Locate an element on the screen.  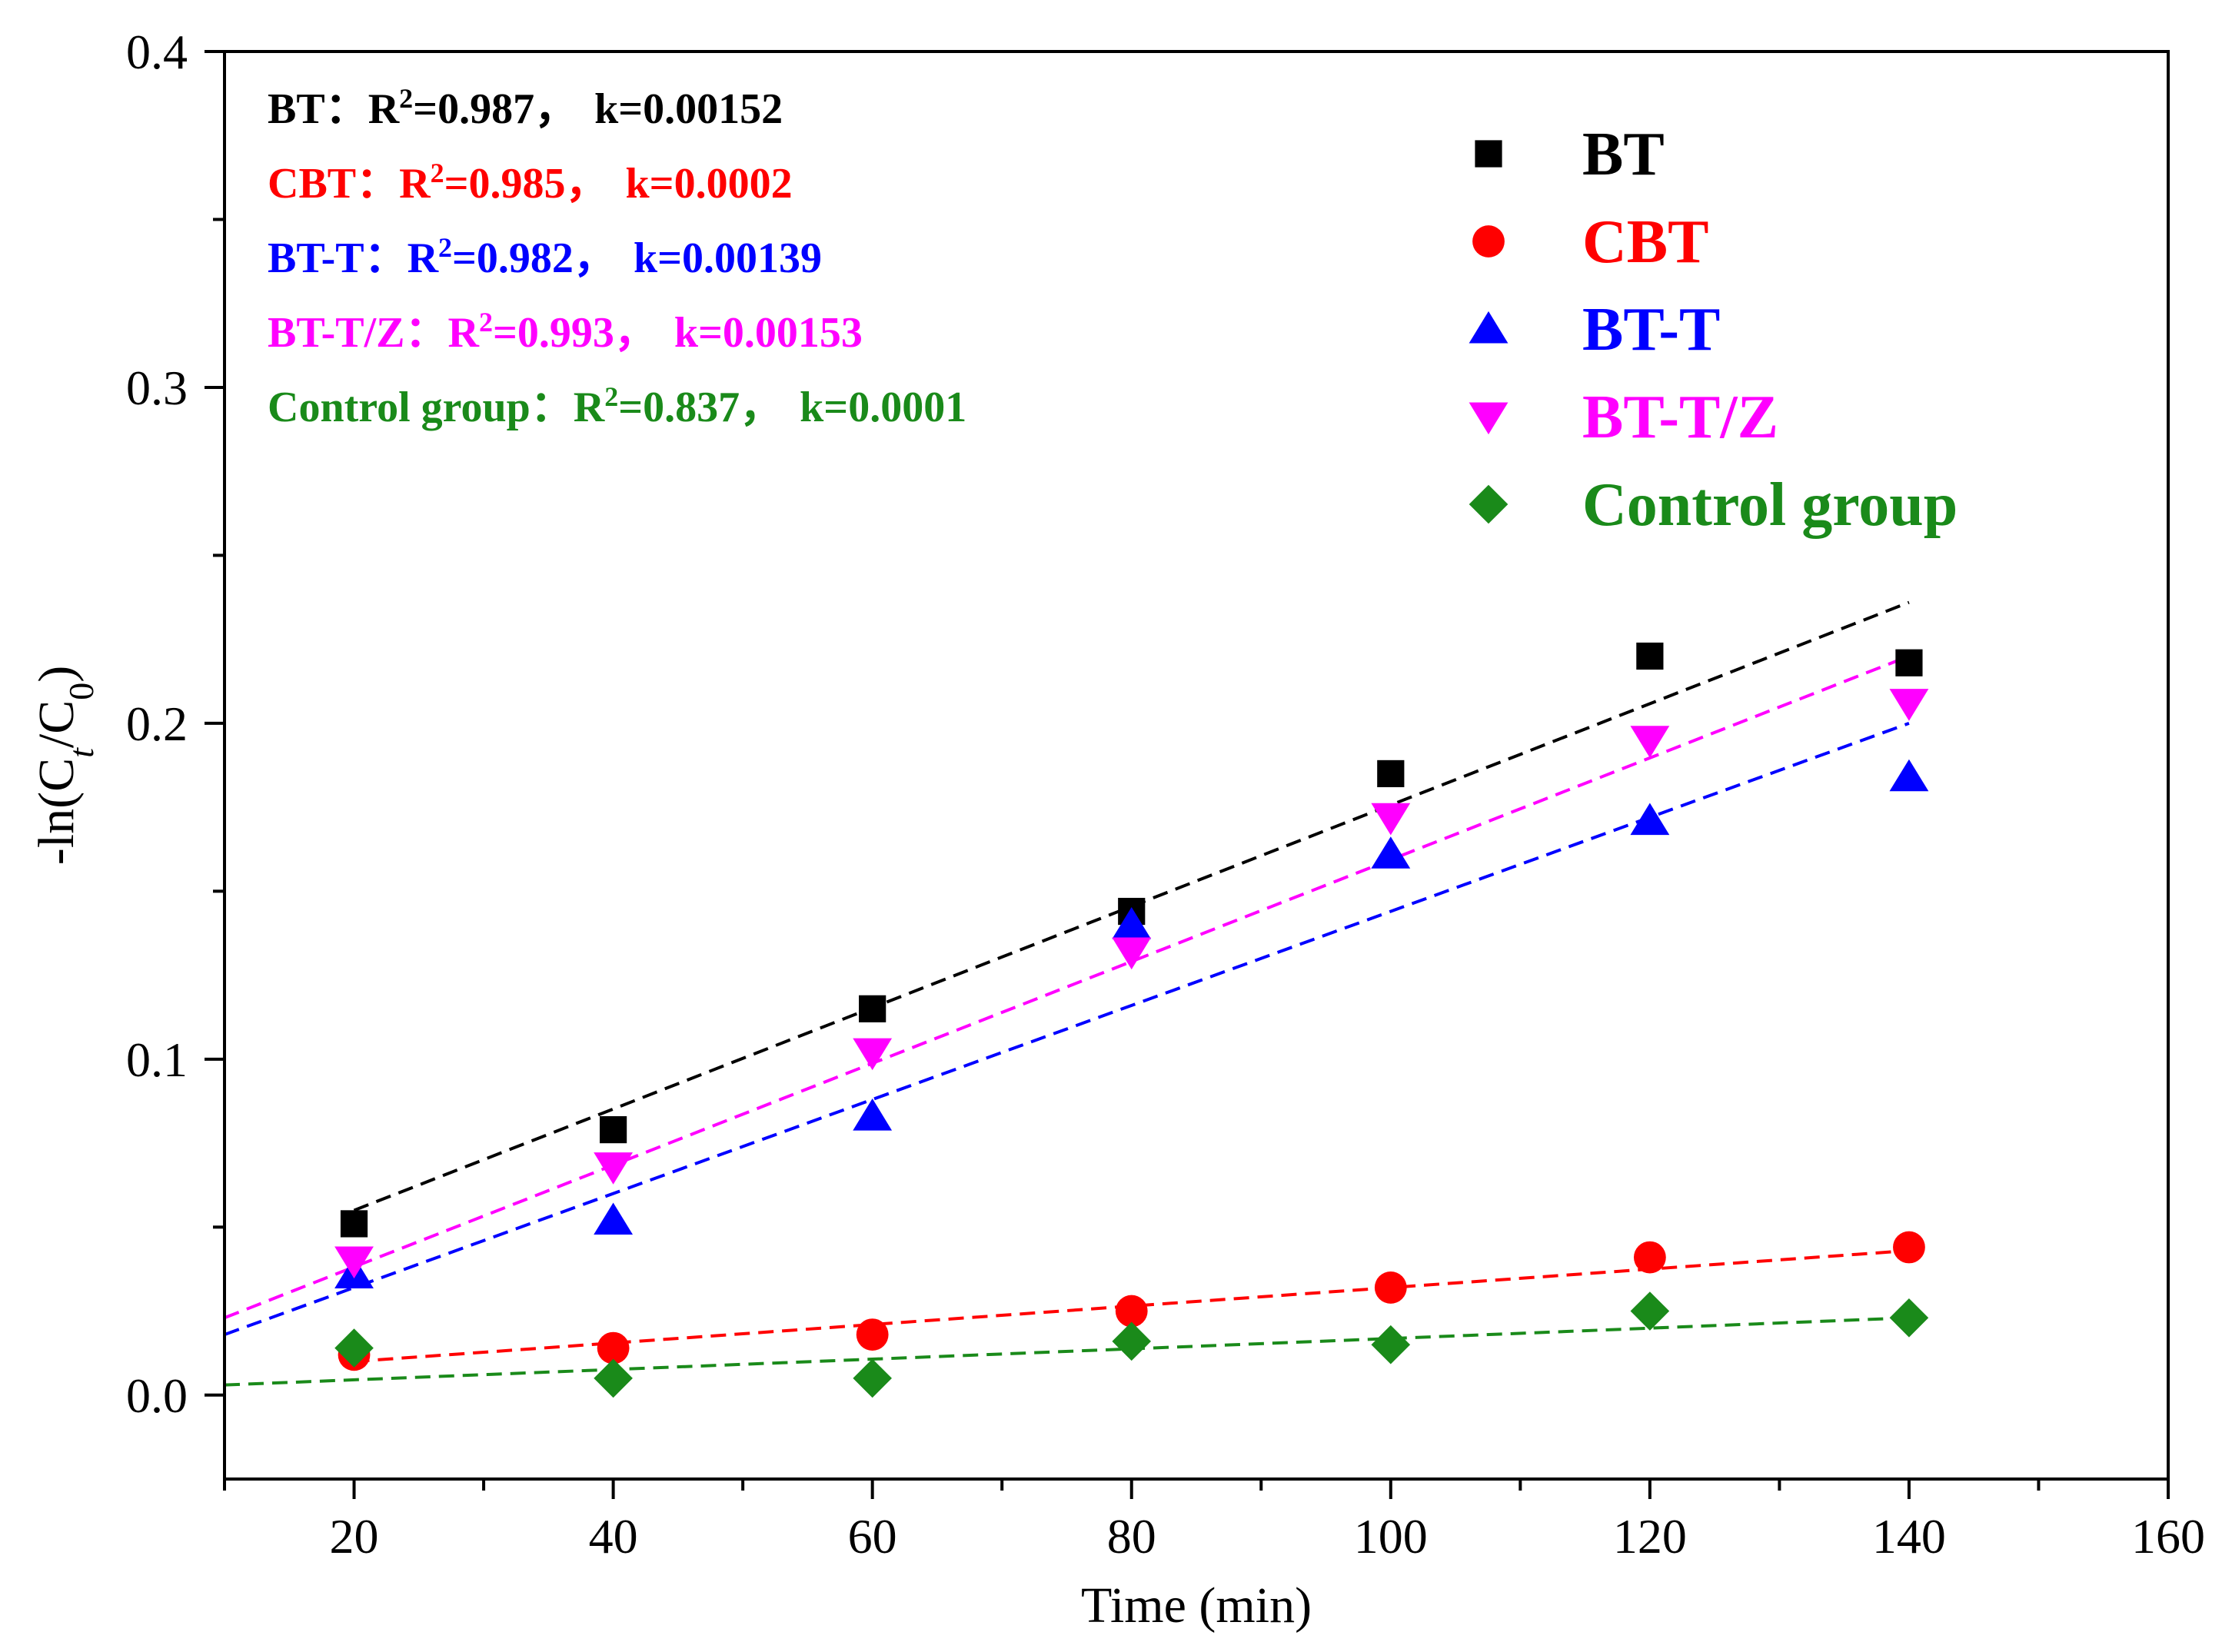
y-axis-title: -ln(Ct/C0) is located at coordinates (64, 765).